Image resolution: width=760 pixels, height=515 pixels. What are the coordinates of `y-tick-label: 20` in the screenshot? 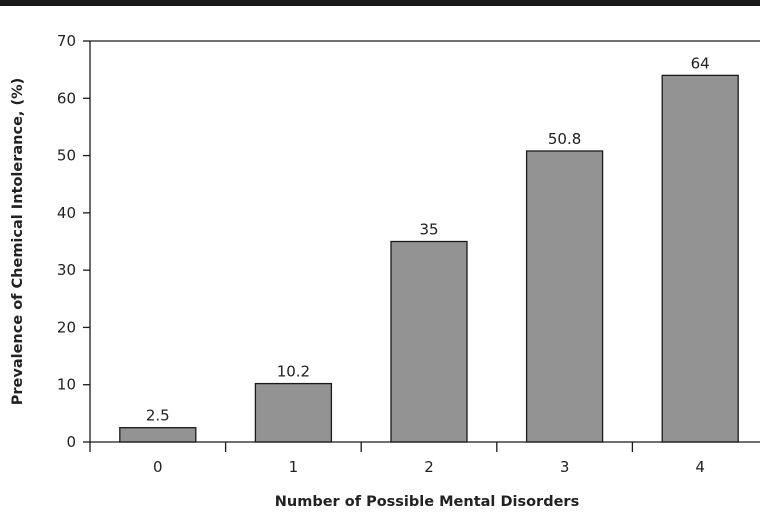 It's located at (66, 327).